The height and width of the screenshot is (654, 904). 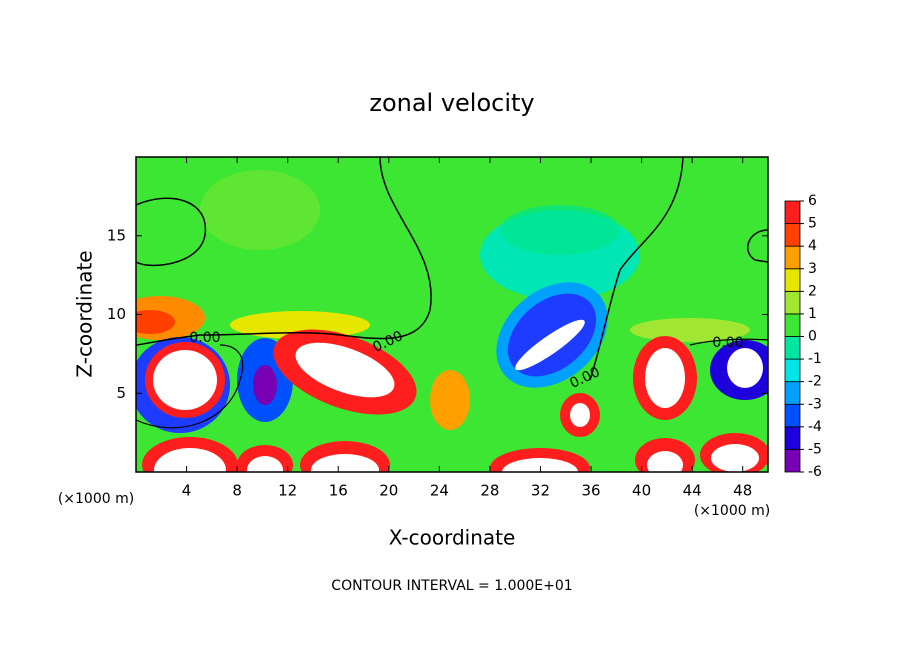 I want to click on x-tick-label: 28, so click(x=489, y=491).